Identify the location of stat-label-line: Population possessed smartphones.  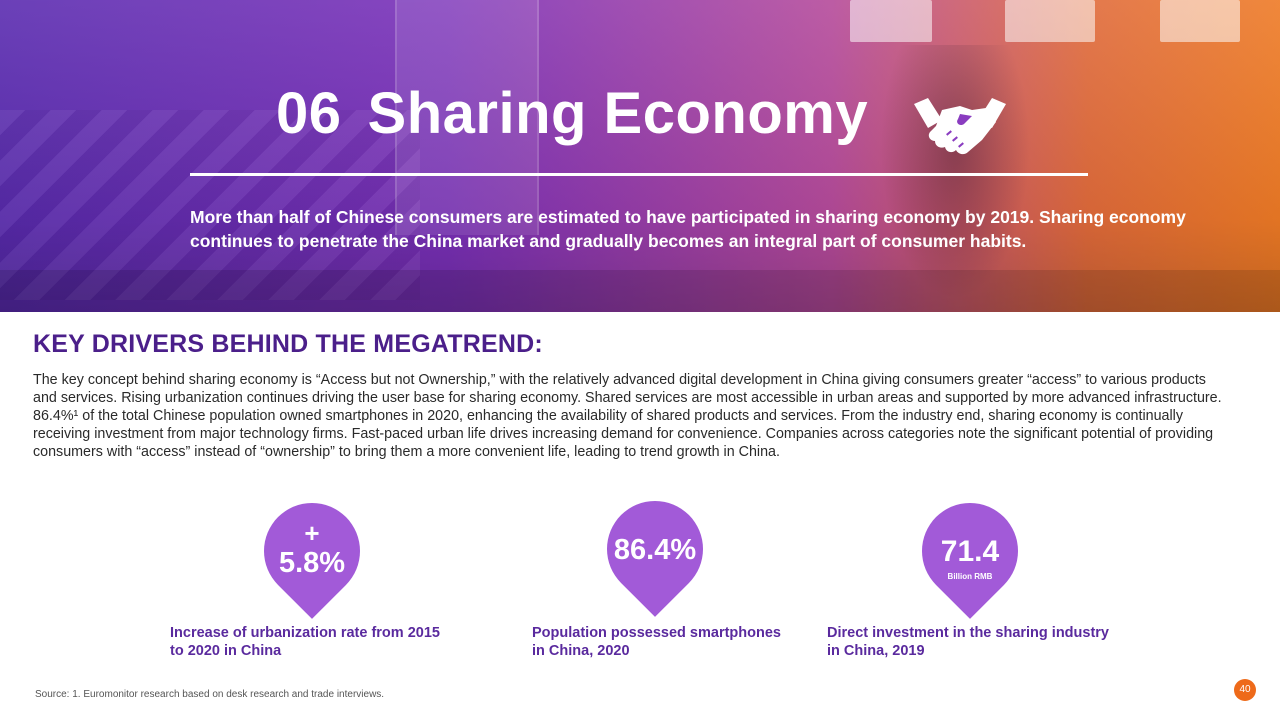
(656, 633).